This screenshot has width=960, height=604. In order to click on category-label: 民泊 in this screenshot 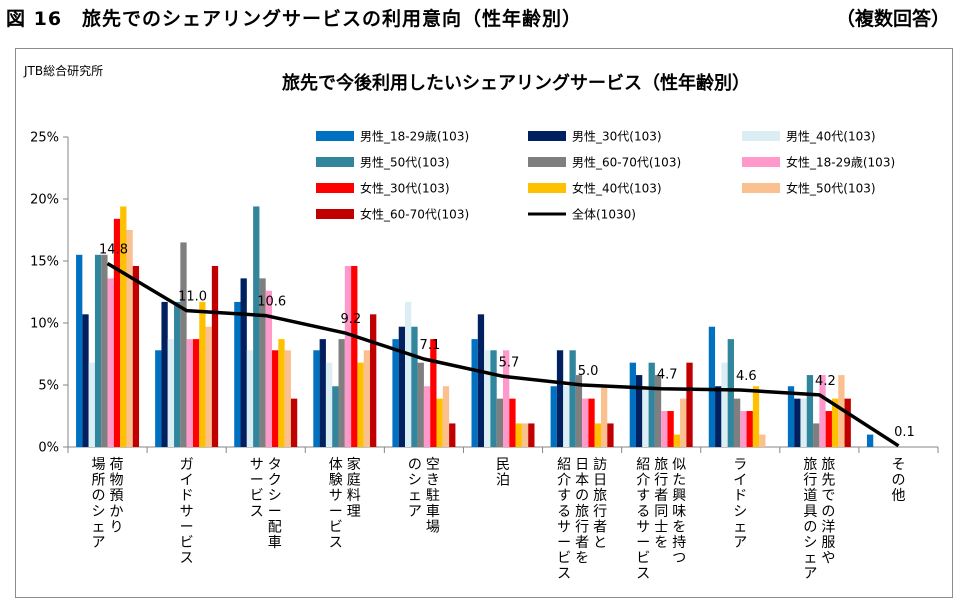, I will do `click(503, 473)`.